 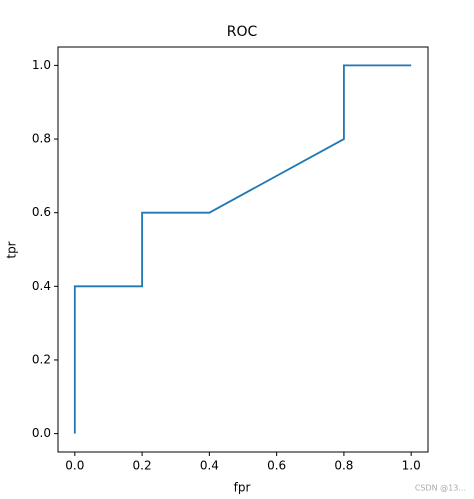 What do you see at coordinates (41, 139) in the screenshot?
I see `y-tick-label: 0.8` at bounding box center [41, 139].